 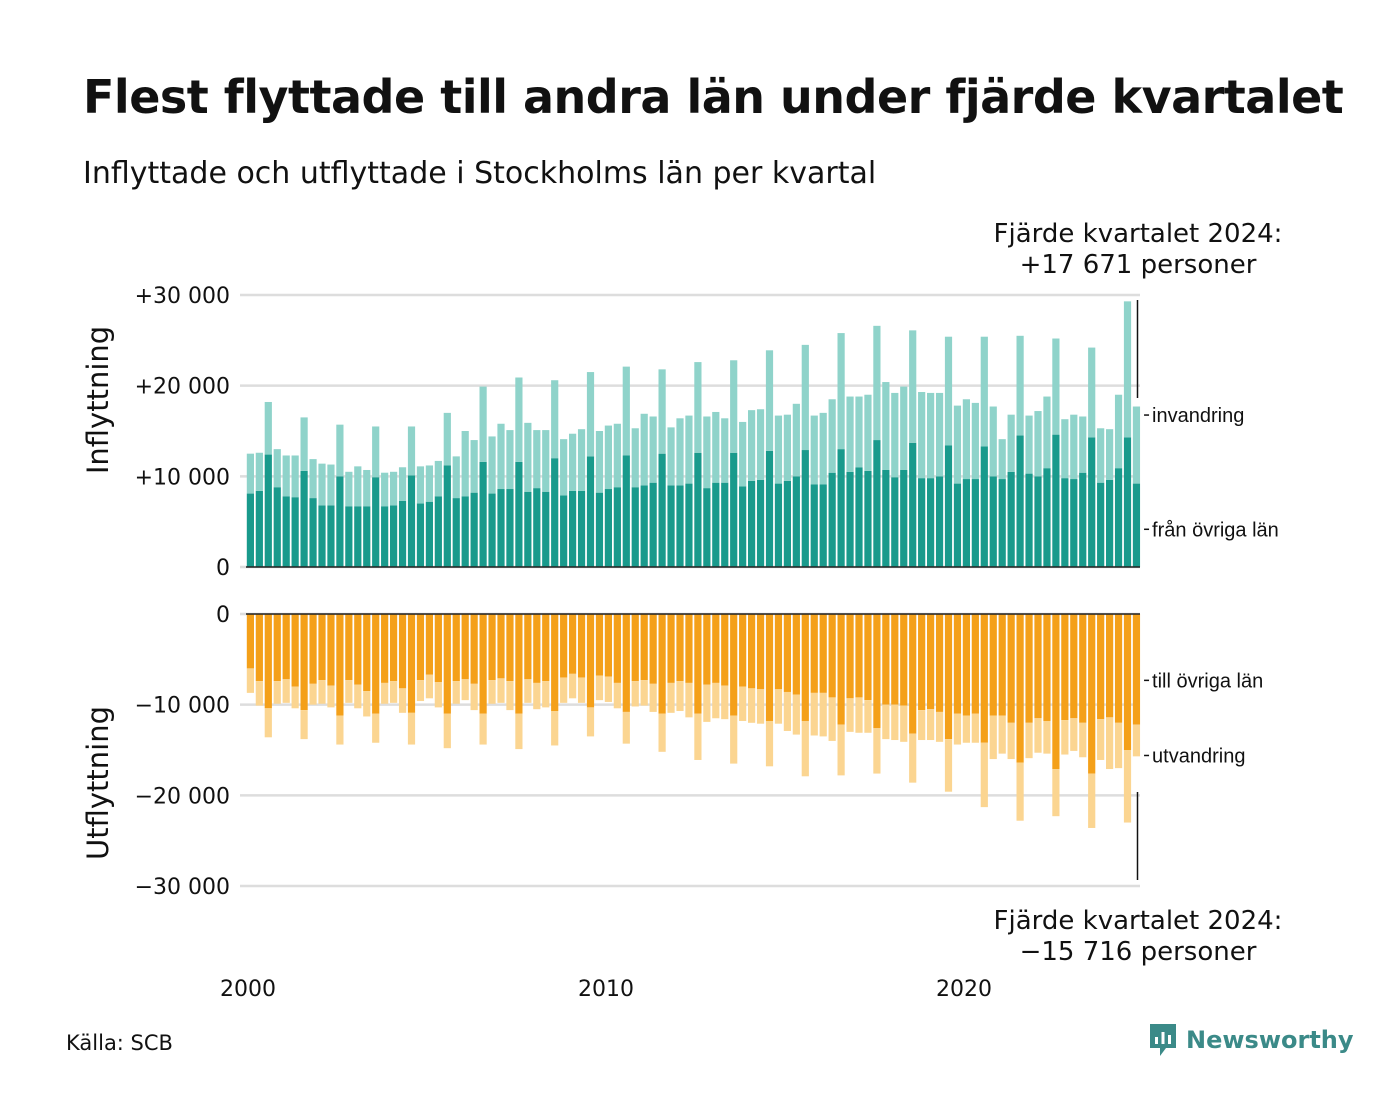 I want to click on label-utvandring: utvandring, so click(x=1198, y=756).